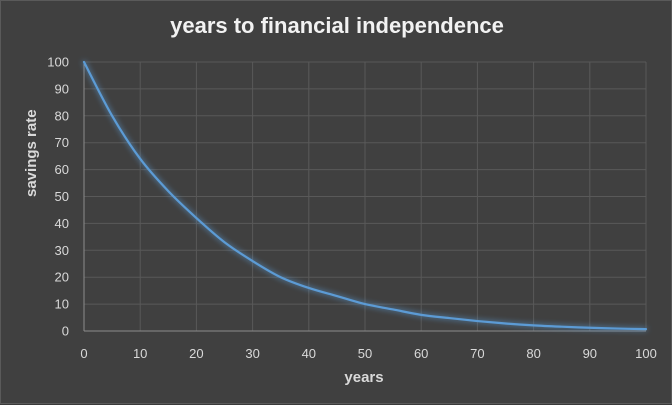 This screenshot has height=405, width=672. What do you see at coordinates (62, 115) in the screenshot?
I see `y-tick-label: 80` at bounding box center [62, 115].